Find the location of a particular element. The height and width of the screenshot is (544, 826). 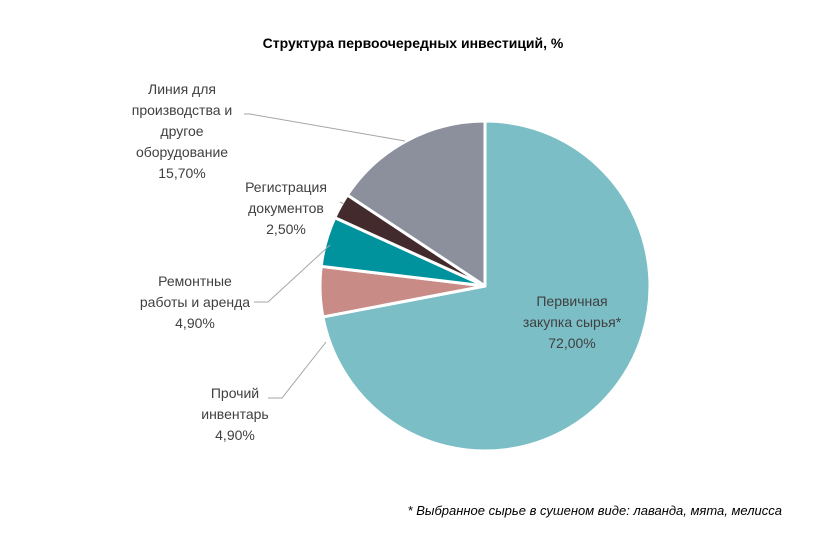

slice-label-3: Регистрация документов 2,50% is located at coordinates (286, 208).